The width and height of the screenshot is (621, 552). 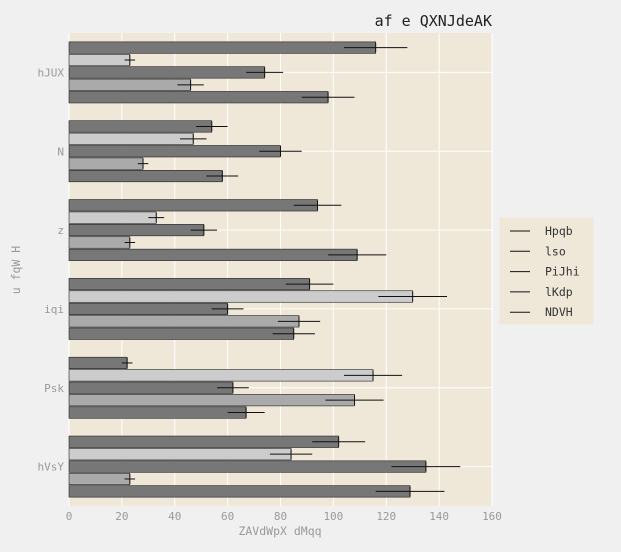 I want to click on x-tick-label: 60, so click(x=227, y=516).